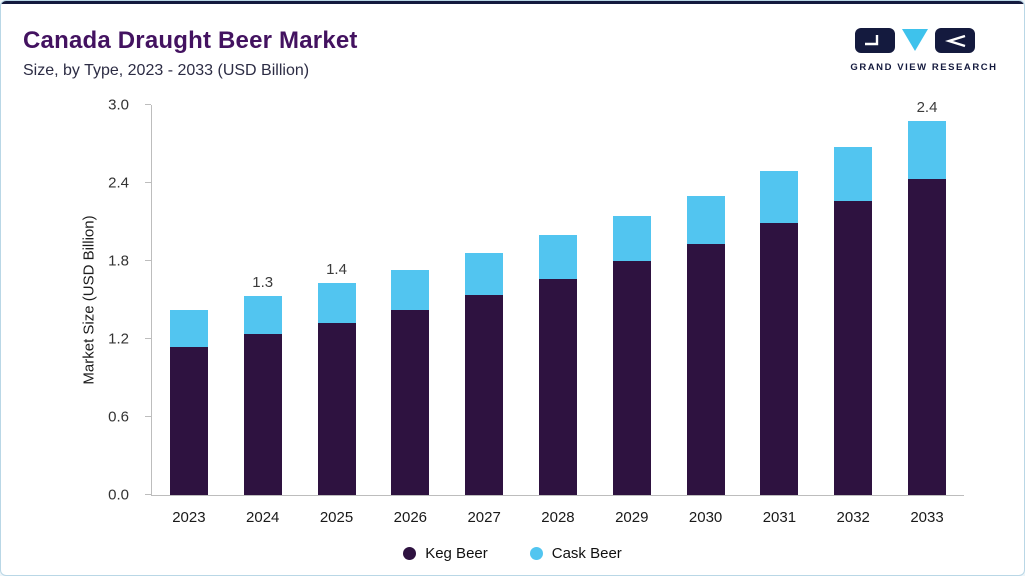 The height and width of the screenshot is (576, 1025). I want to click on logo-right-glyph, so click(955, 41).